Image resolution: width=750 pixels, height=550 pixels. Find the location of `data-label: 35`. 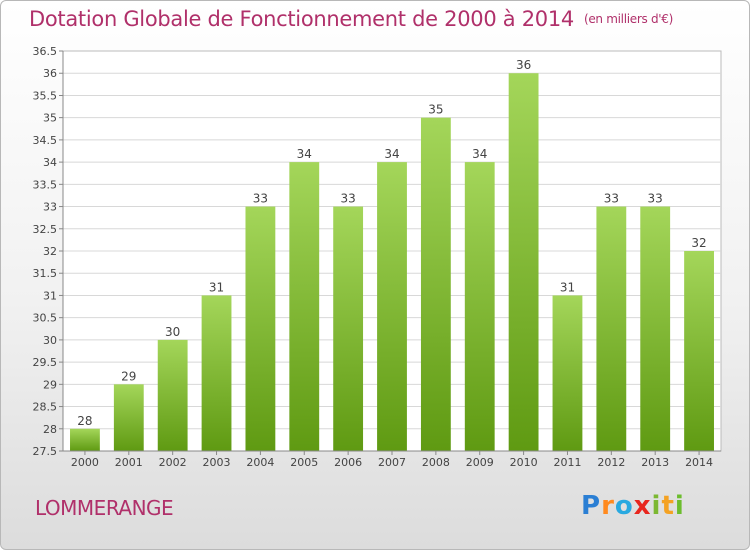

data-label: 35 is located at coordinates (435, 110).